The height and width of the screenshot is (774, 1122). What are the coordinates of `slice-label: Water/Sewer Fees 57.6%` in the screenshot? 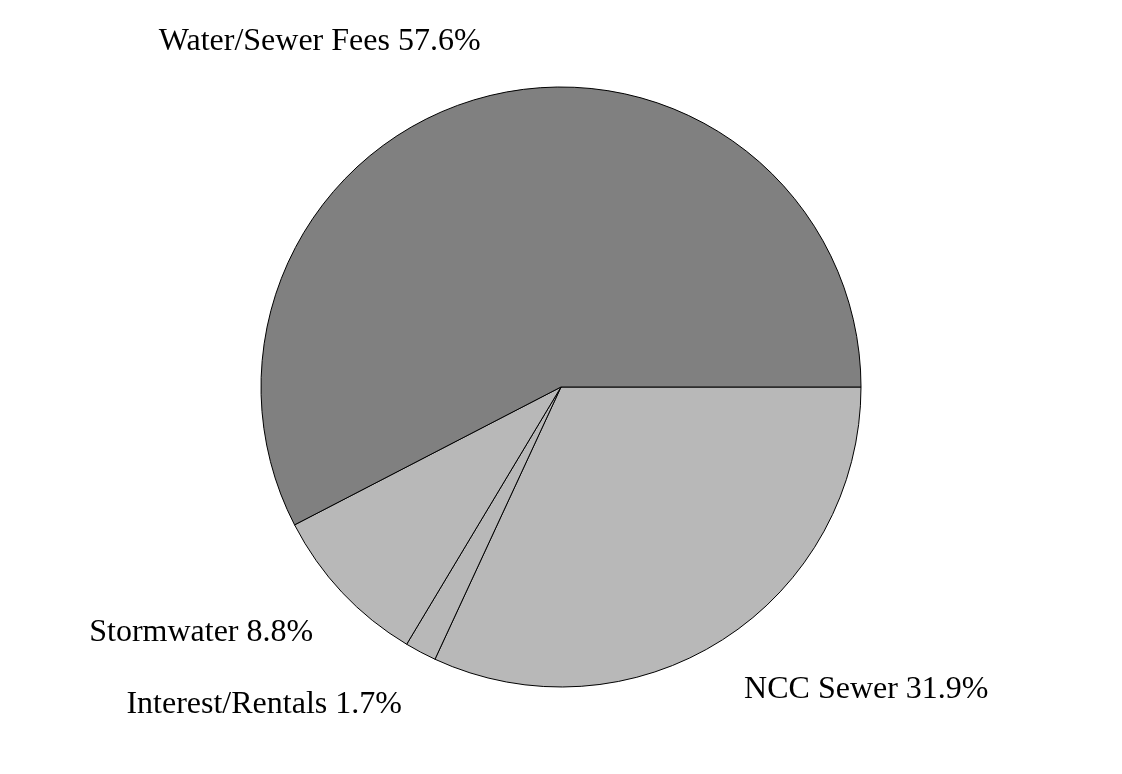 It's located at (319, 39).